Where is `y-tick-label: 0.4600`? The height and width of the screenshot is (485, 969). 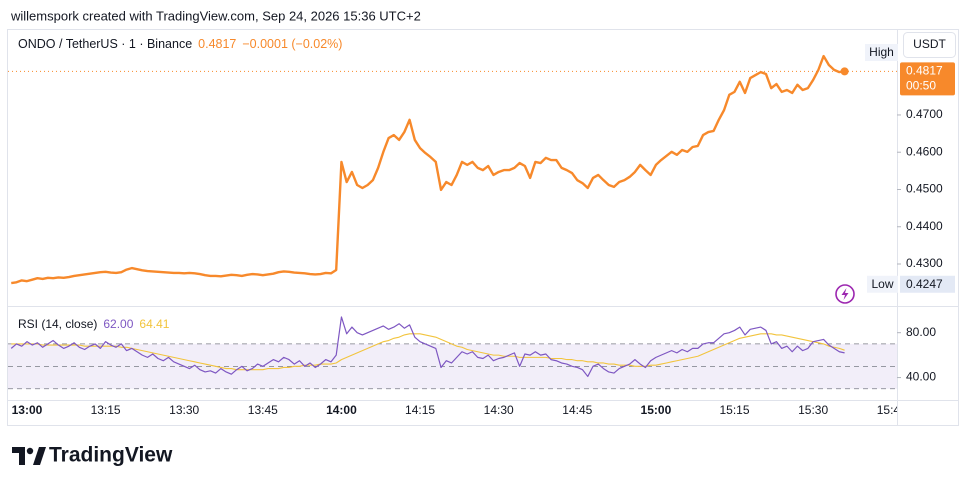 y-tick-label: 0.4600 is located at coordinates (924, 151).